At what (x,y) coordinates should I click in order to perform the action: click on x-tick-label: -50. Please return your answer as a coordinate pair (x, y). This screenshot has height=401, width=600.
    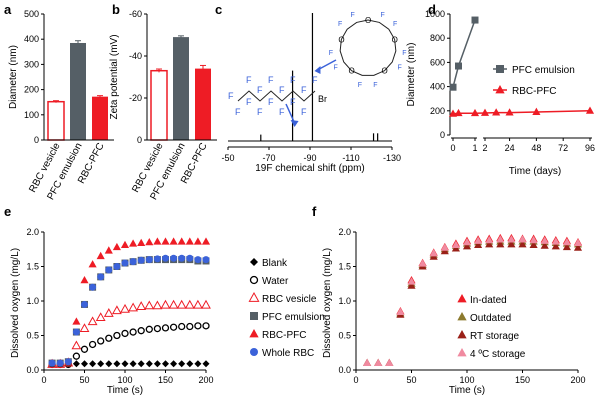
    Looking at the image, I should click on (227, 158).